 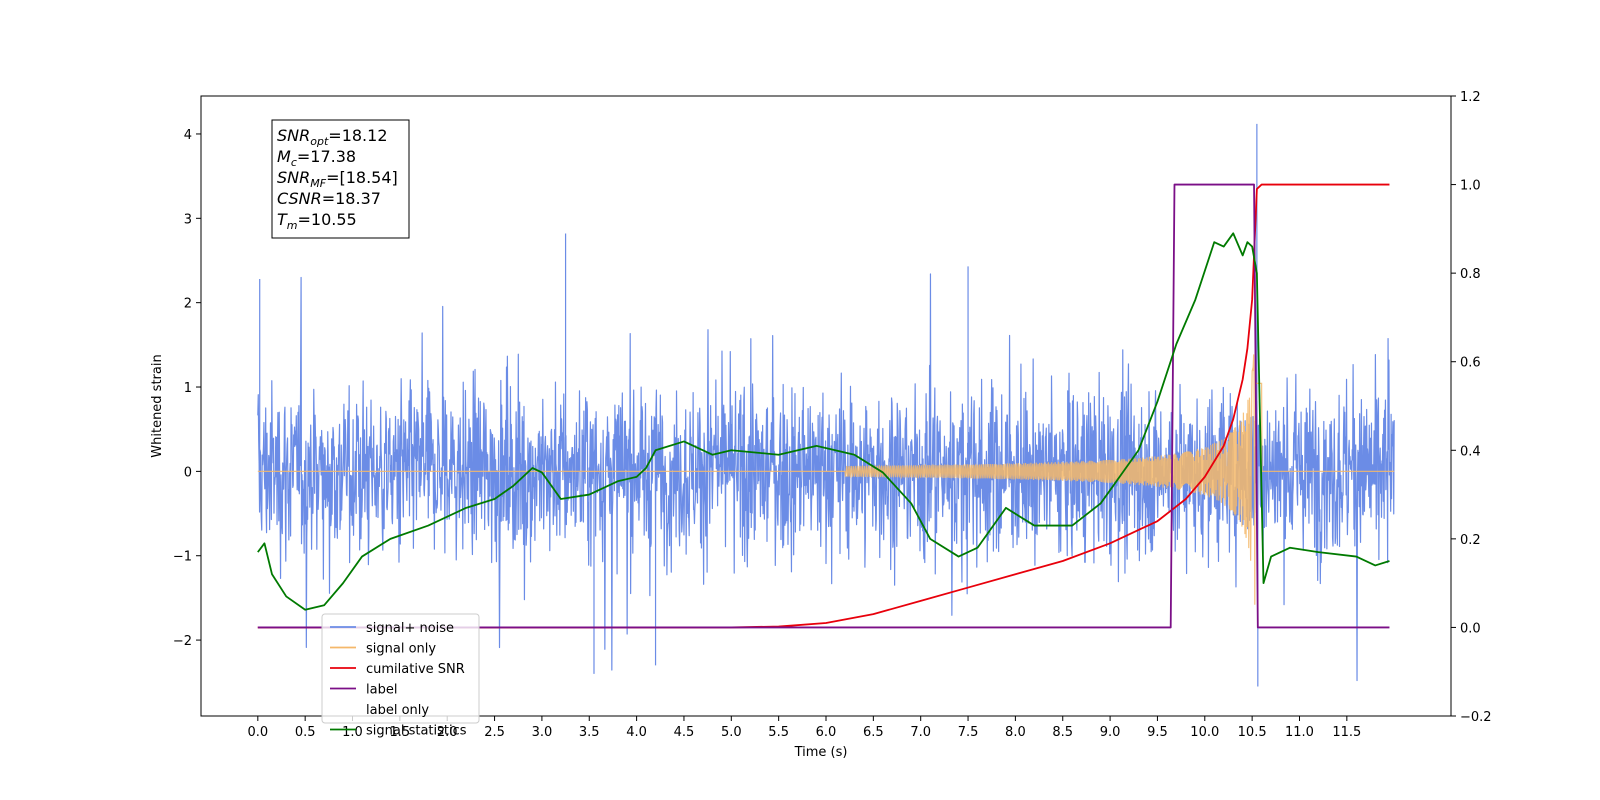 I want to click on y-tick-label: 2, so click(x=188, y=304).